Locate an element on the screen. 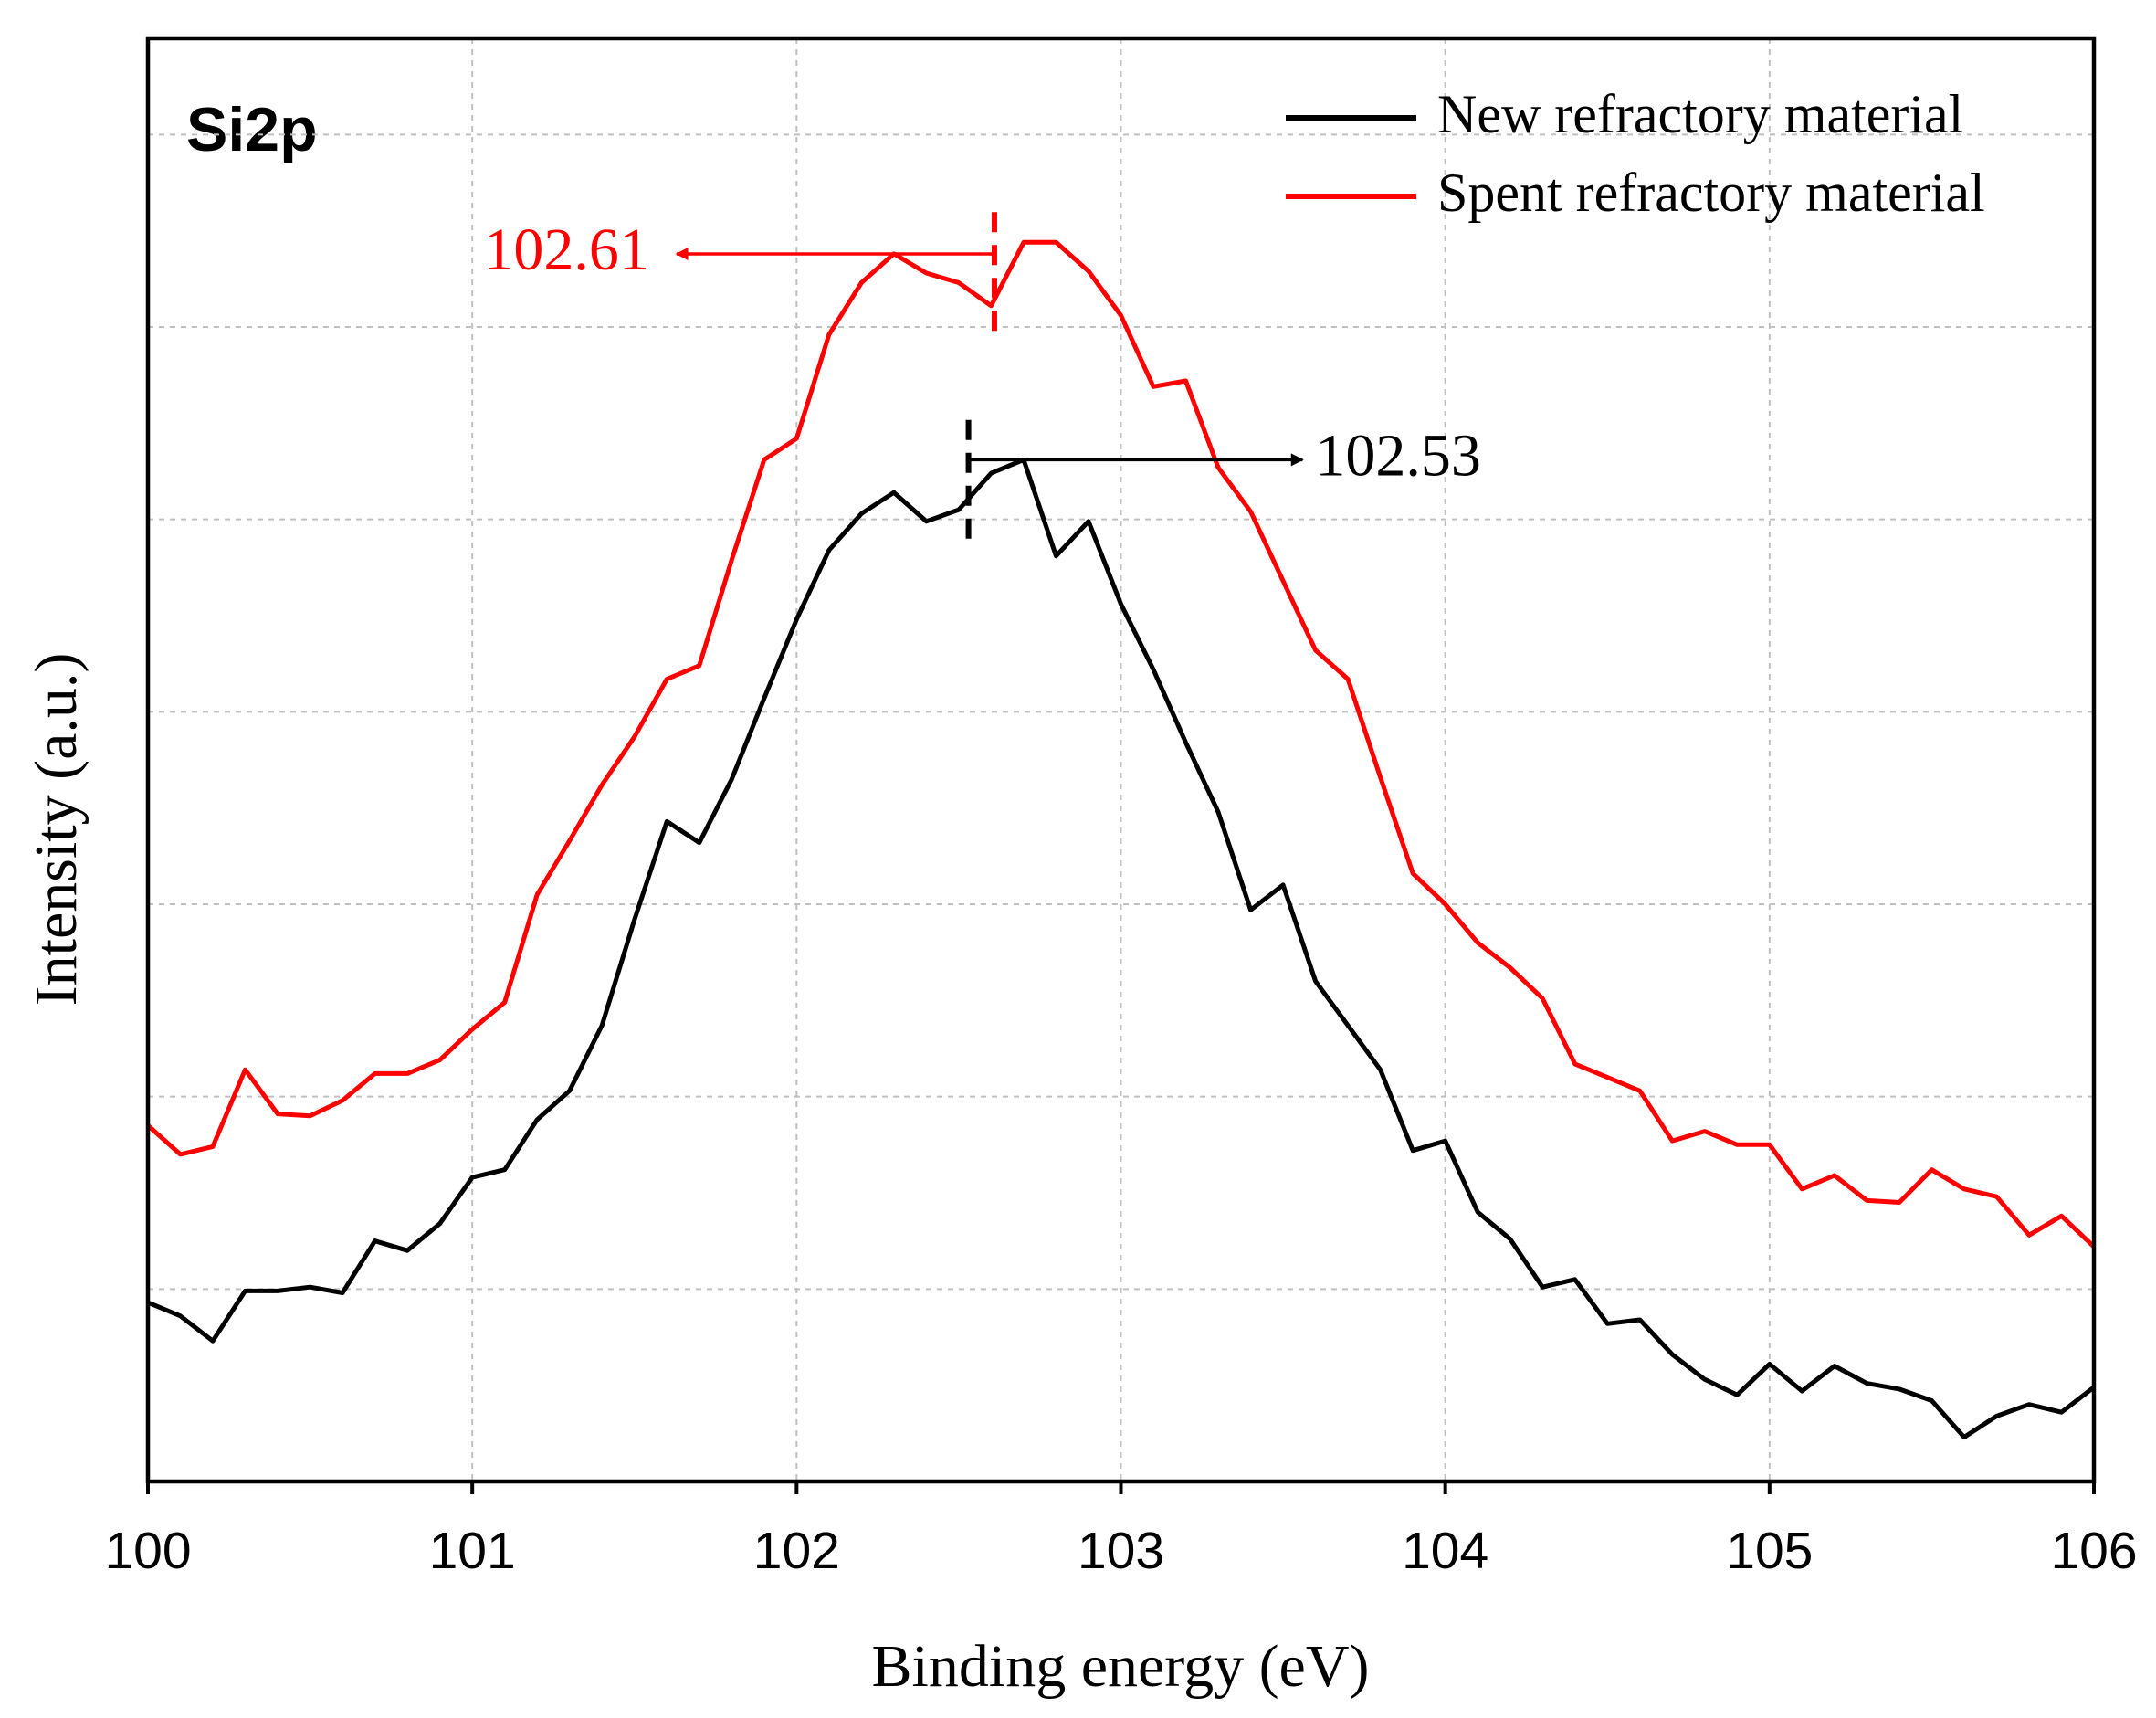  annotation-label: 102.61 is located at coordinates (566, 249).